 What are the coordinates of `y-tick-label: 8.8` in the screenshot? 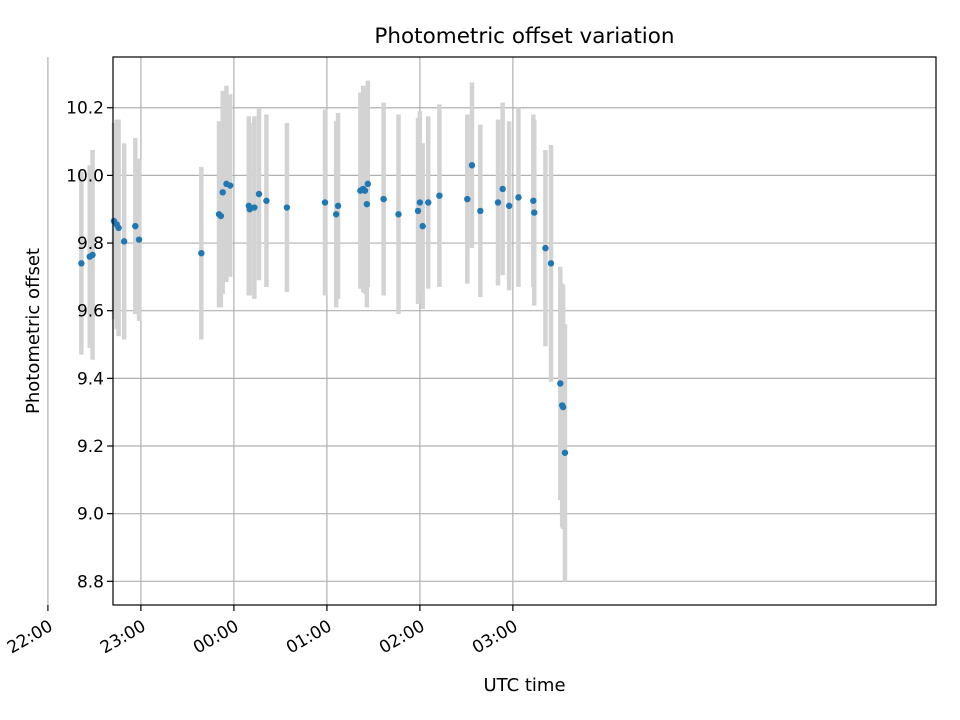 It's located at (90, 582).